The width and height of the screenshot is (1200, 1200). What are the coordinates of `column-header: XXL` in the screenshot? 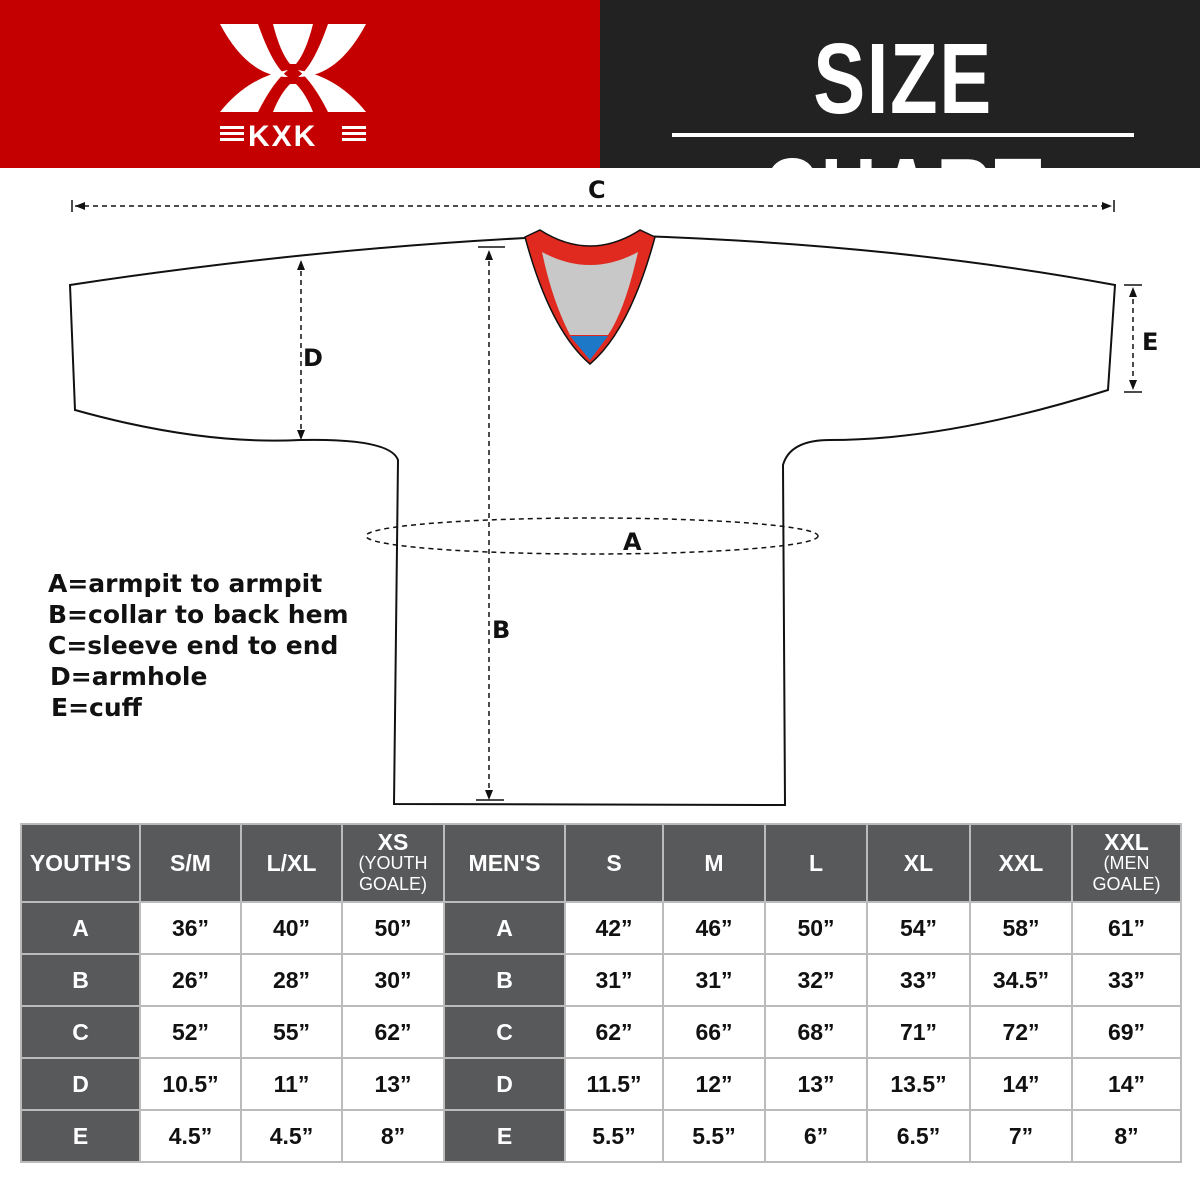 It's located at (1021, 863).